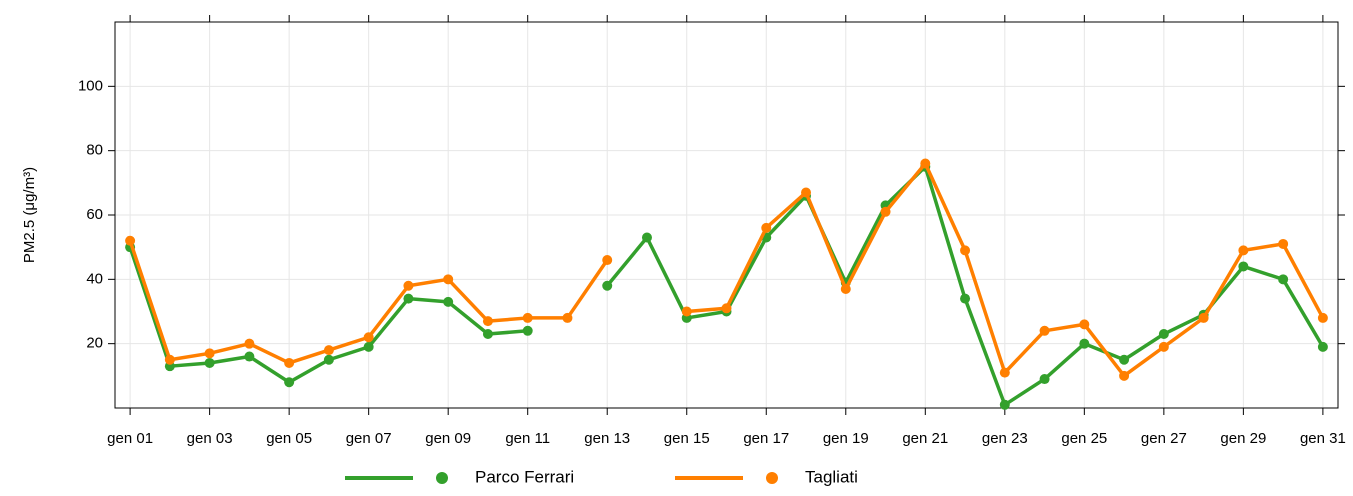 The height and width of the screenshot is (496, 1353). What do you see at coordinates (687, 438) in the screenshot?
I see `x-tick-label: gen 15` at bounding box center [687, 438].